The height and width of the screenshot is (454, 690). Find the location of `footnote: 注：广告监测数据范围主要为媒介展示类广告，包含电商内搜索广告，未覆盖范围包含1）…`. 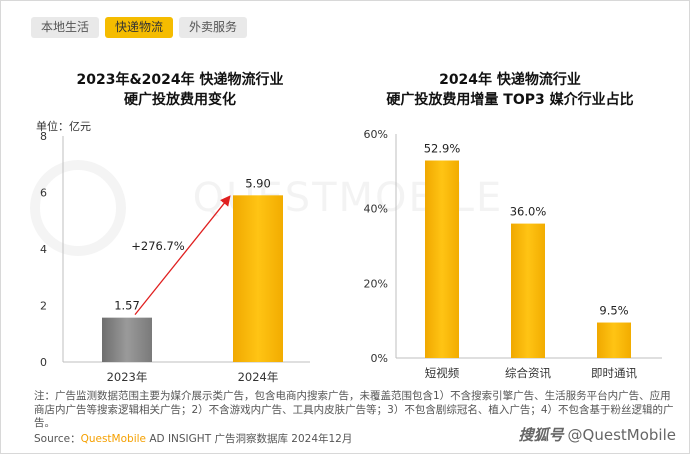

footnote: 注：广告监测数据范围主要为媒介展示类广告，包含电商内搜索广告，未覆盖范围包含1）… is located at coordinates (354, 409).